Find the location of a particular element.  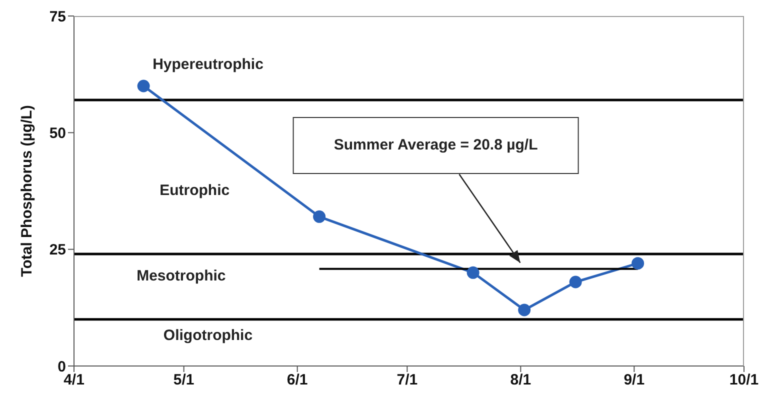

x-tick-label: 8/1 is located at coordinates (521, 380).